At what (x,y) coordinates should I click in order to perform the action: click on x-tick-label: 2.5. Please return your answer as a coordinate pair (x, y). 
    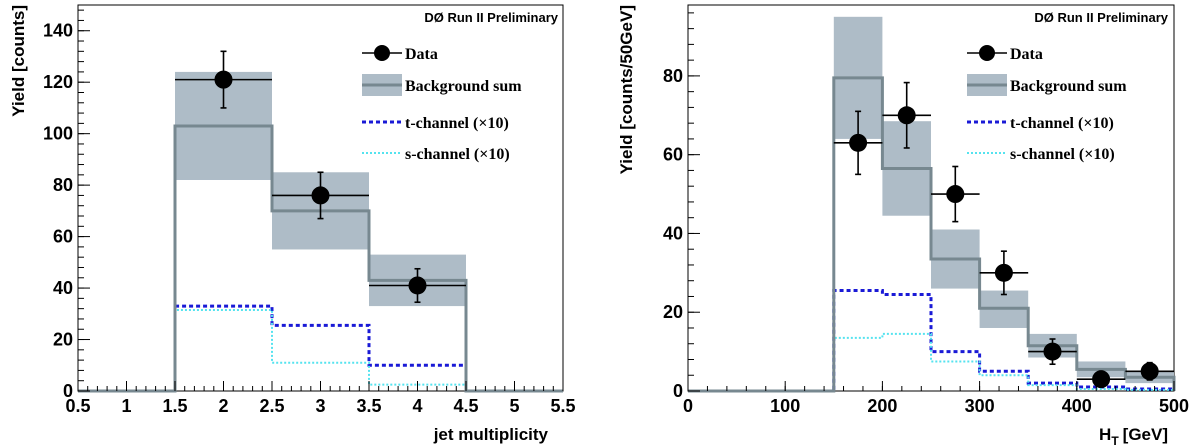
    Looking at the image, I should click on (271, 406).